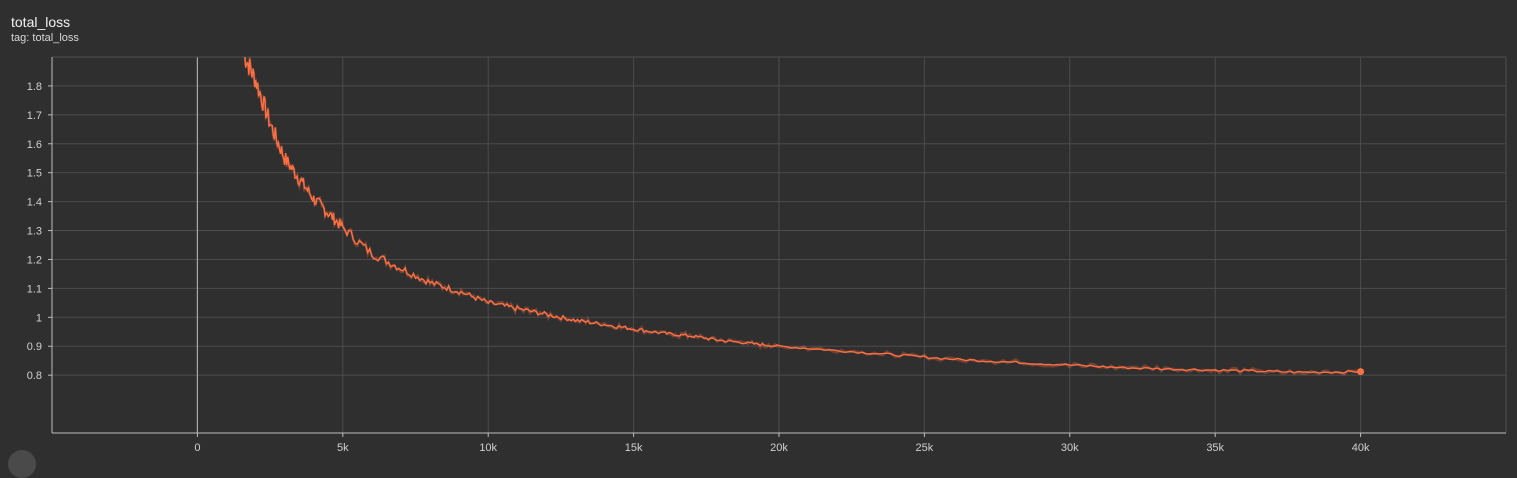 This screenshot has height=478, width=1517. Describe the element at coordinates (34, 347) in the screenshot. I see `y-tick-label: 0.9` at that location.